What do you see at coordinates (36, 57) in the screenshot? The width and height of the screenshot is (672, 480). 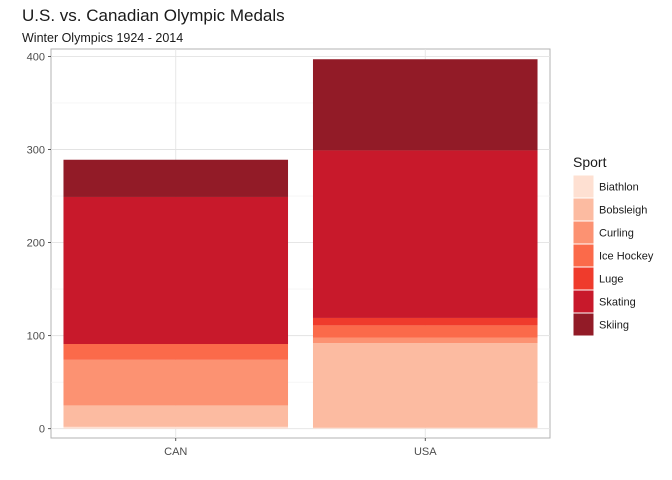 I see `y-tick-label: 400` at bounding box center [36, 57].